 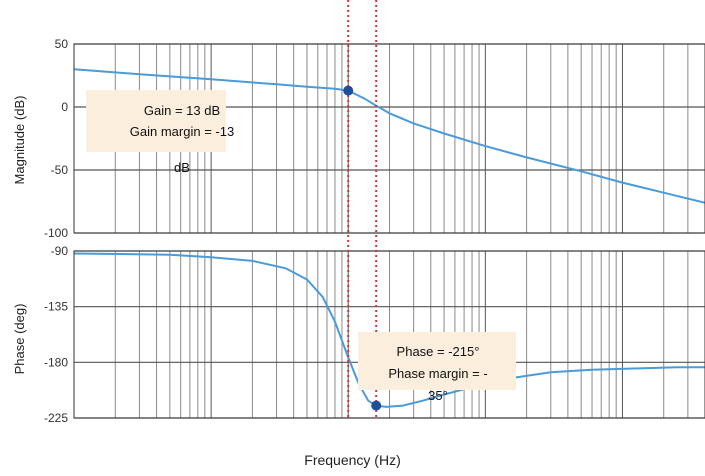 I want to click on gain-annotation: Gain = 13 dB Gain margin = -13 dB, so click(x=160, y=132).